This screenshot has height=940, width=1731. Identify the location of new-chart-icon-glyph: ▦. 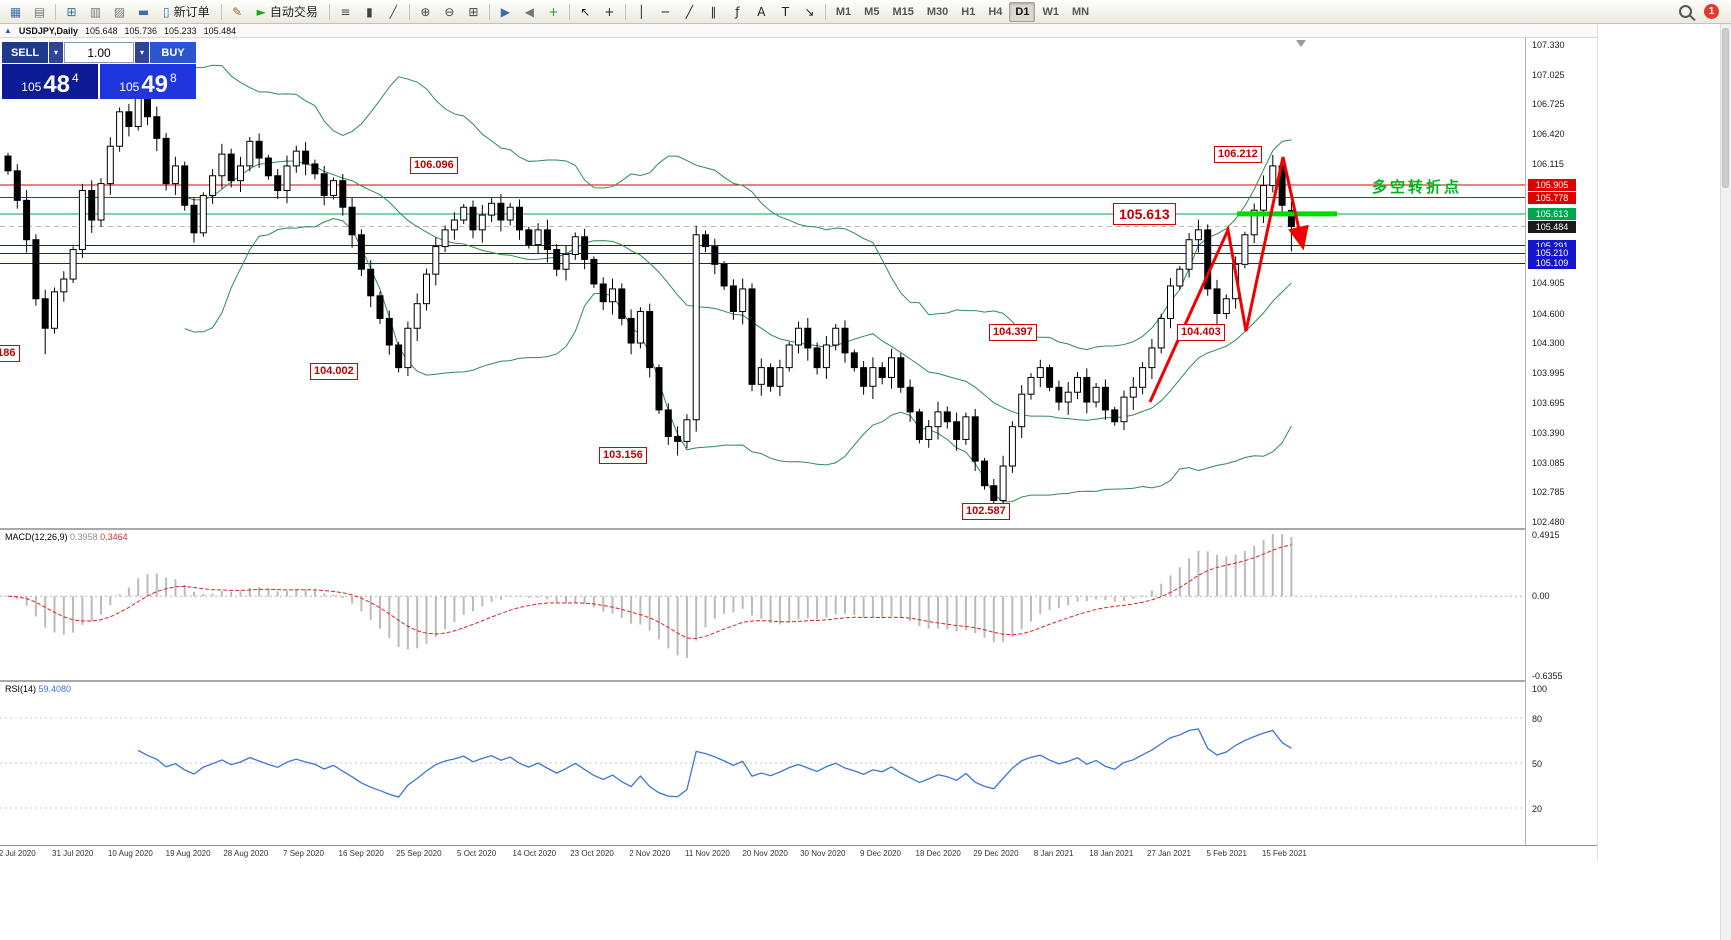
(15, 11).